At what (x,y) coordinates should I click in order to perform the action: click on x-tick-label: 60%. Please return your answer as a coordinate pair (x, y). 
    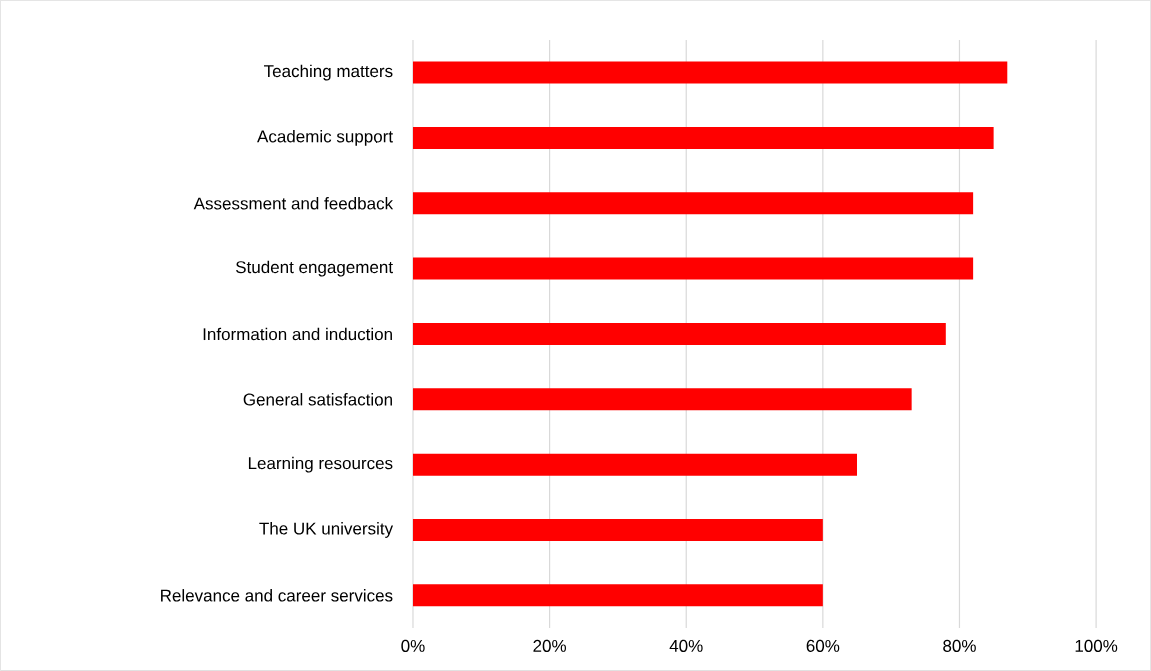
    Looking at the image, I should click on (823, 645).